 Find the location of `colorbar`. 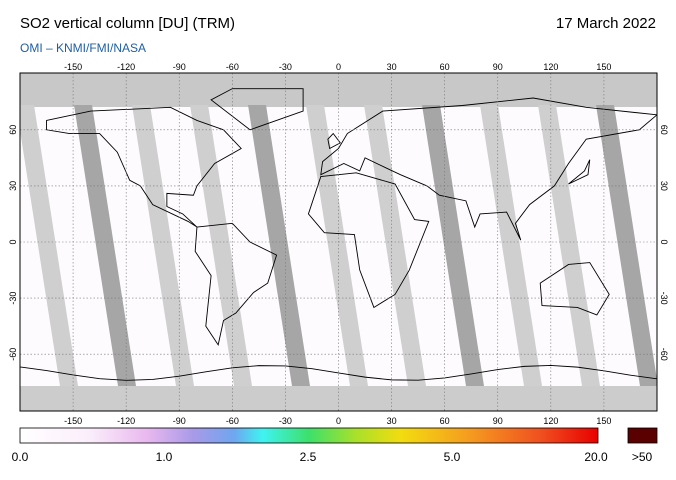

colorbar is located at coordinates (309, 435).